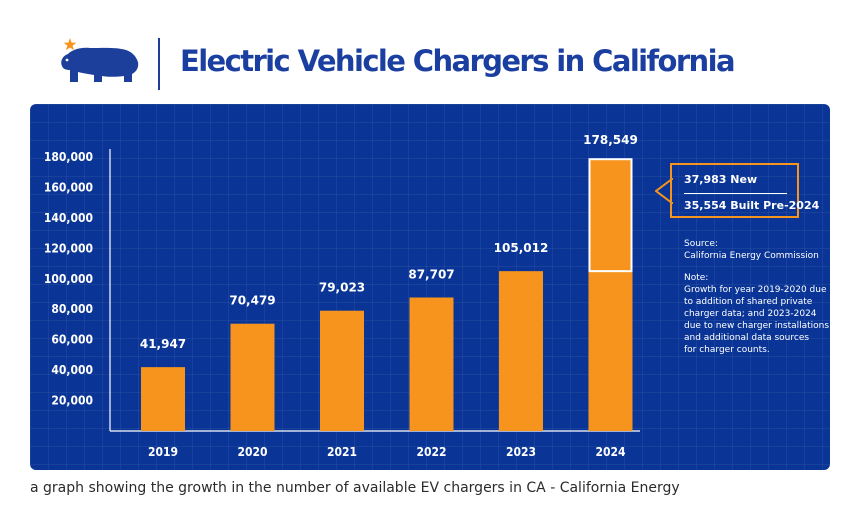 The height and width of the screenshot is (505, 858). What do you see at coordinates (159, 64) in the screenshot?
I see `title-divider` at bounding box center [159, 64].